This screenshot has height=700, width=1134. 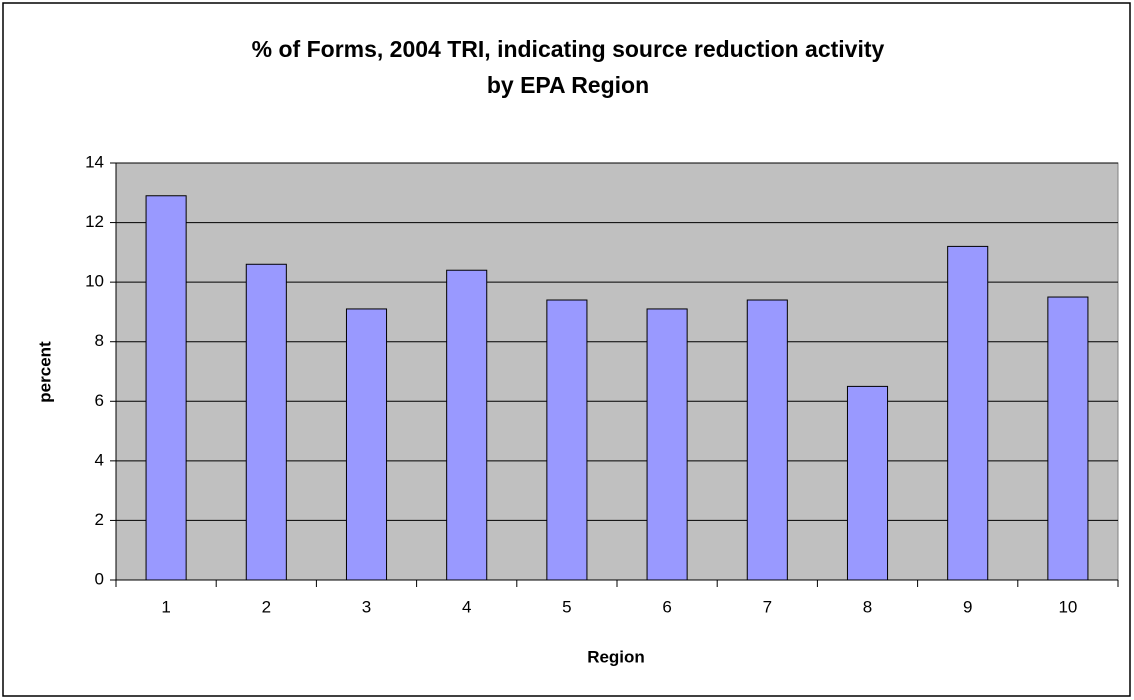 What do you see at coordinates (616, 656) in the screenshot?
I see `x-axis-label: Region` at bounding box center [616, 656].